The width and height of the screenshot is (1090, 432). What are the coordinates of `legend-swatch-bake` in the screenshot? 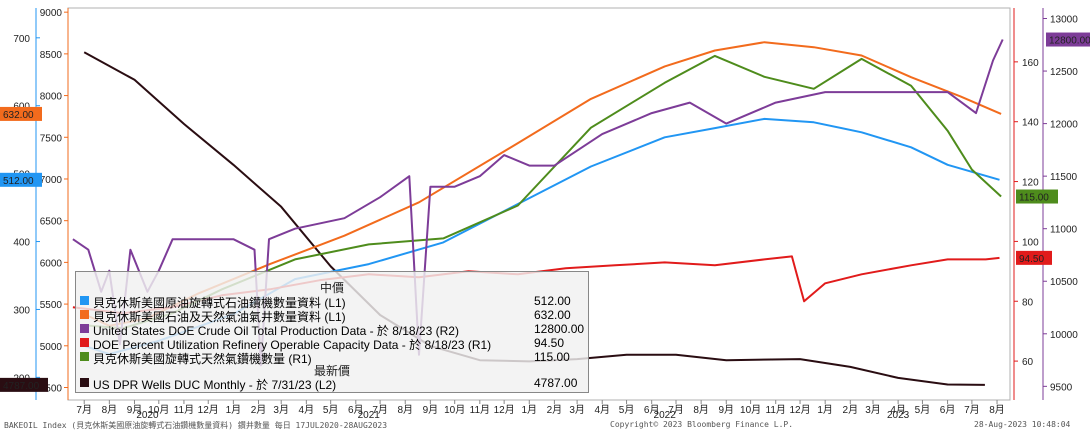 It's located at (84, 300).